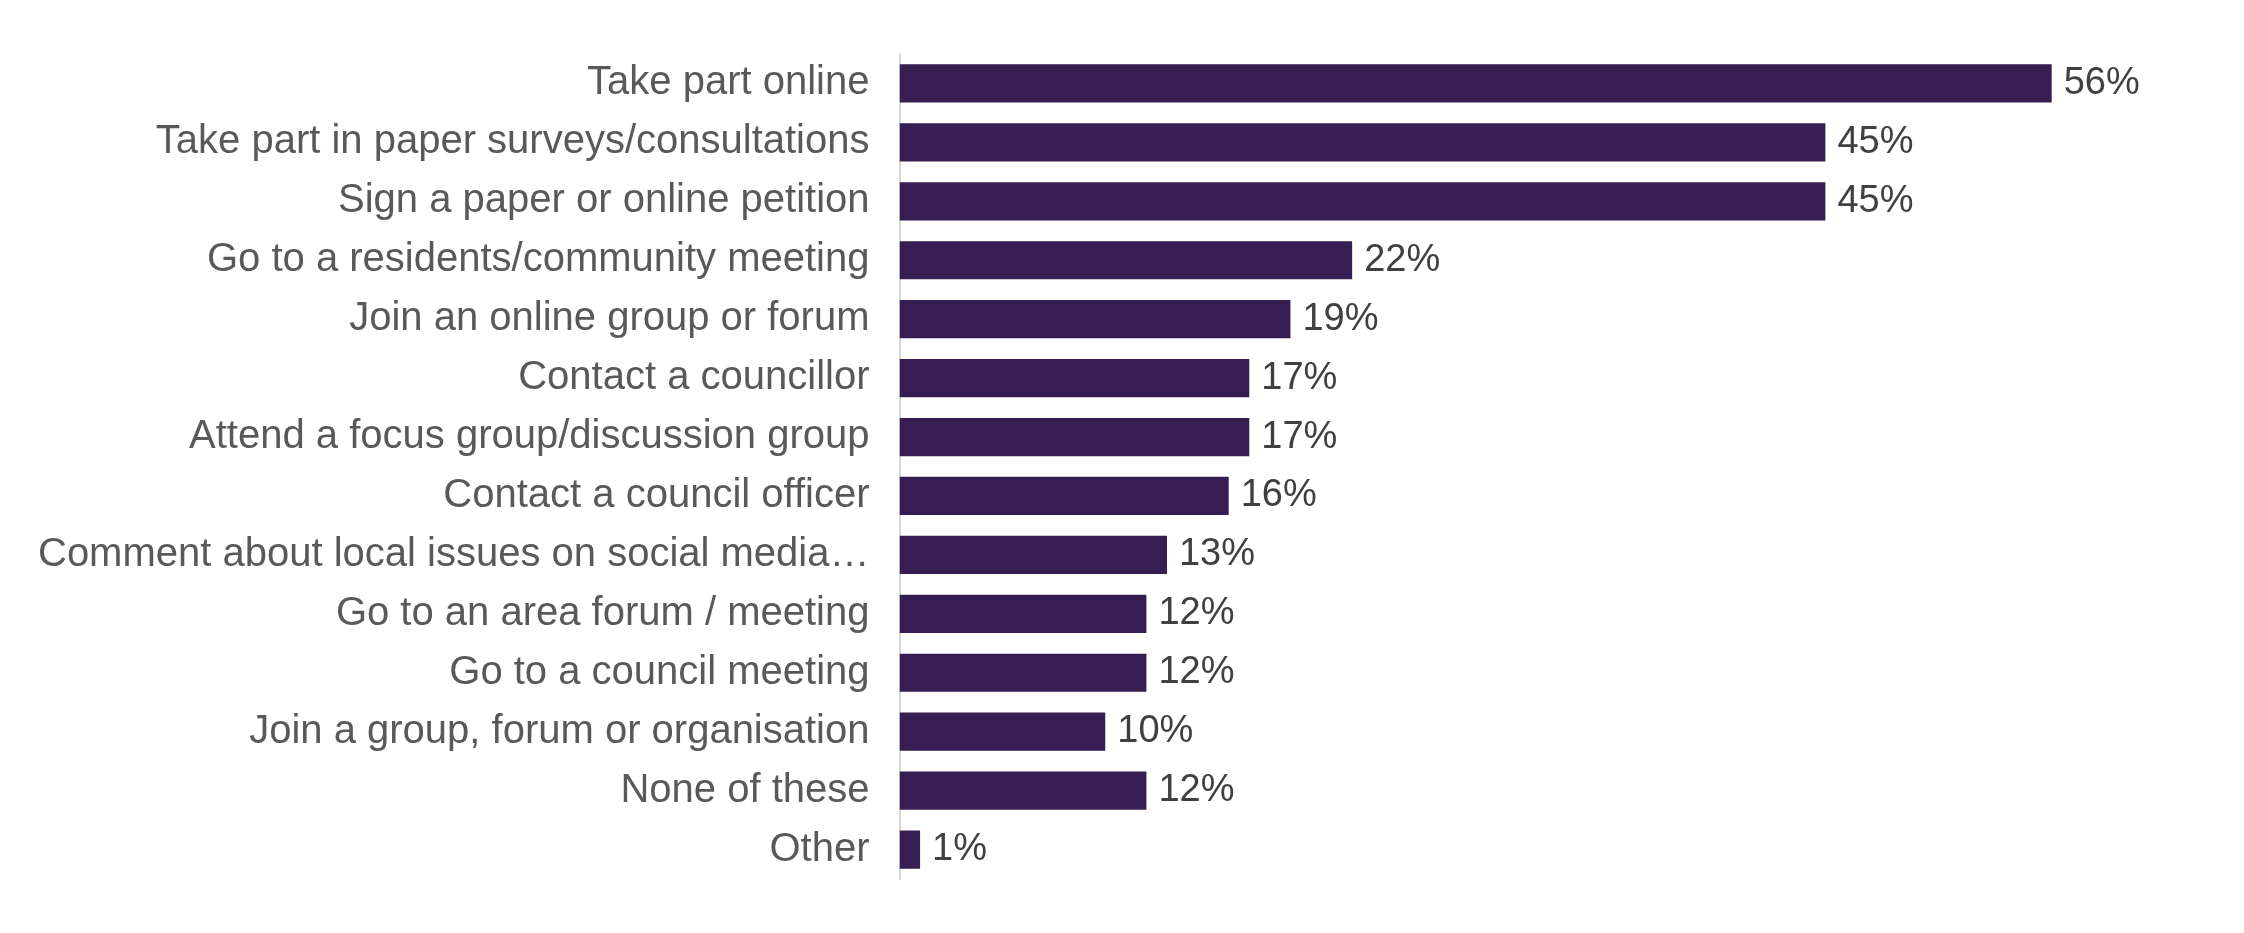 The height and width of the screenshot is (933, 2244). I want to click on y-tick-label: Go to a residents/community meeting, so click(538, 257).